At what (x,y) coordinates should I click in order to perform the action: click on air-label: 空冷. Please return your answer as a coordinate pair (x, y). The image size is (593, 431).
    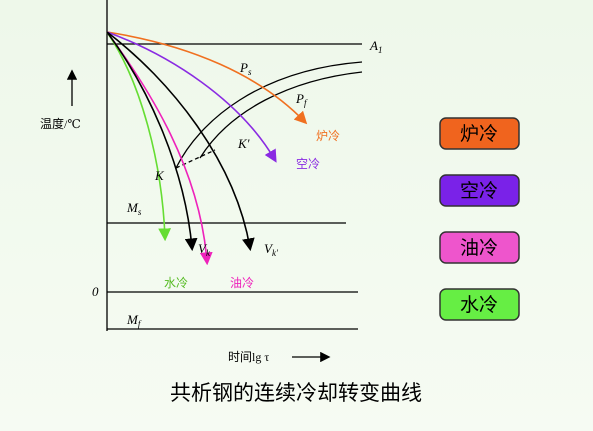
    Looking at the image, I should click on (308, 164).